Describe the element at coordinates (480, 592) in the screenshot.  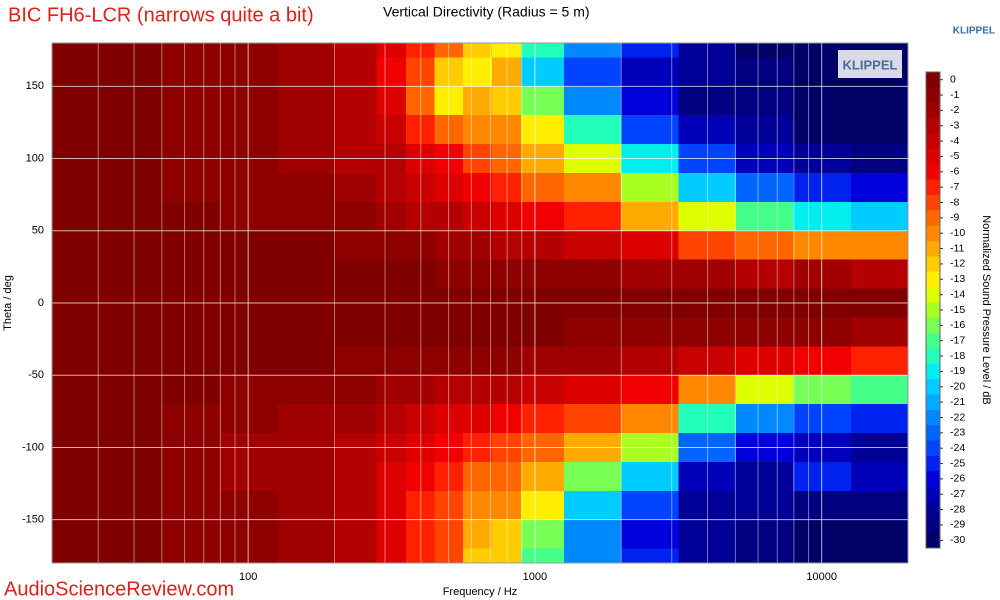
I see `x-axis-label: Frequency / Hz` at that location.